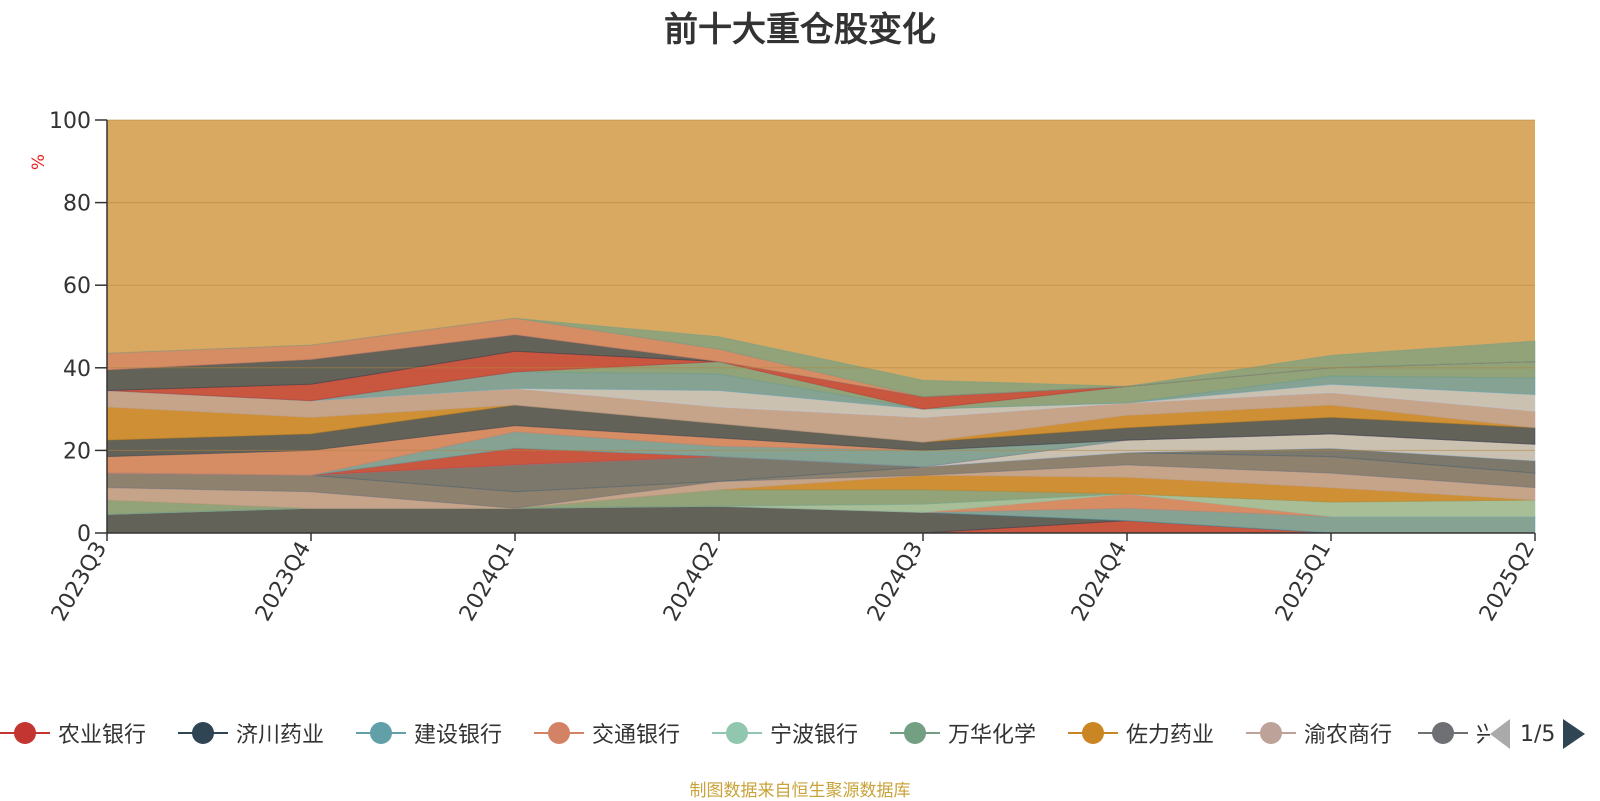  Describe the element at coordinates (1303, 582) in the screenshot. I see `x-tick-label: 2025Q1` at that location.